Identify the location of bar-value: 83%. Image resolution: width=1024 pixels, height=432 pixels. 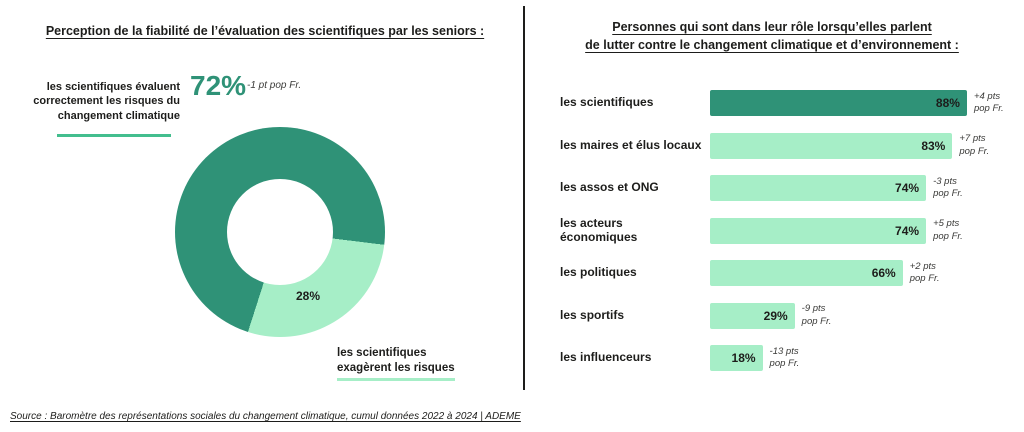
(933, 145).